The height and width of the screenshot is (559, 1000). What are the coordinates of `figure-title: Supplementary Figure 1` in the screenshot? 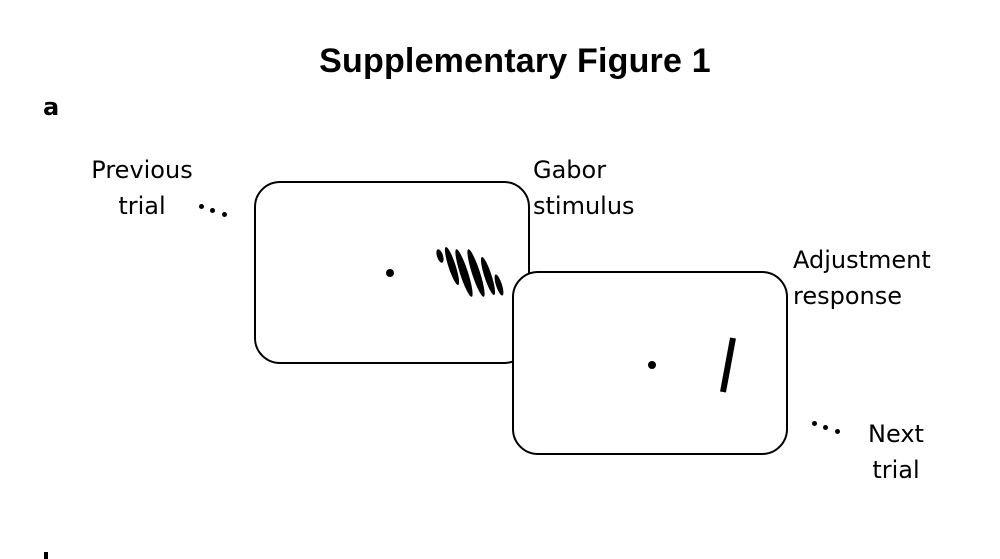 It's located at (515, 61).